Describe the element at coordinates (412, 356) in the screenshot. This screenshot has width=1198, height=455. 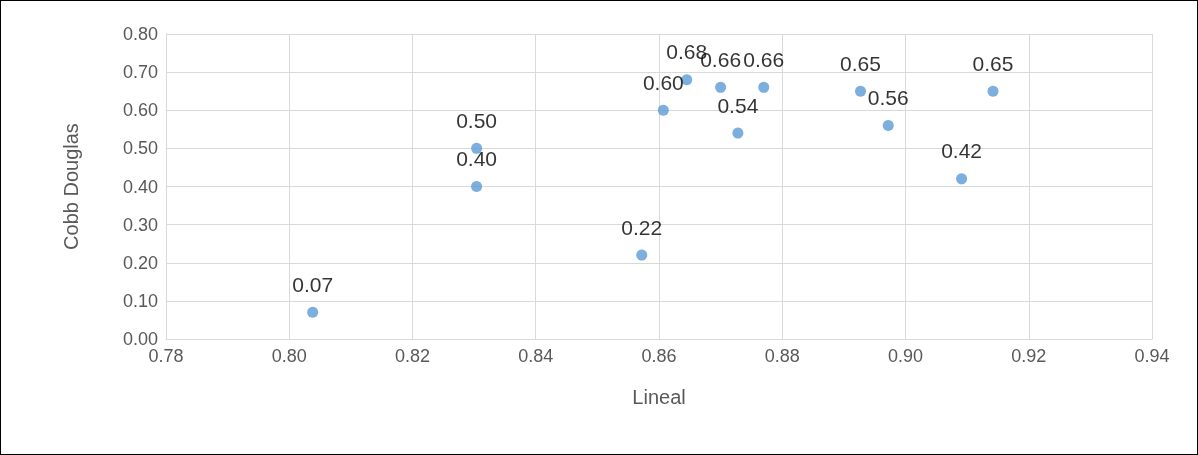
I see `x-tick-label: 0.82` at that location.